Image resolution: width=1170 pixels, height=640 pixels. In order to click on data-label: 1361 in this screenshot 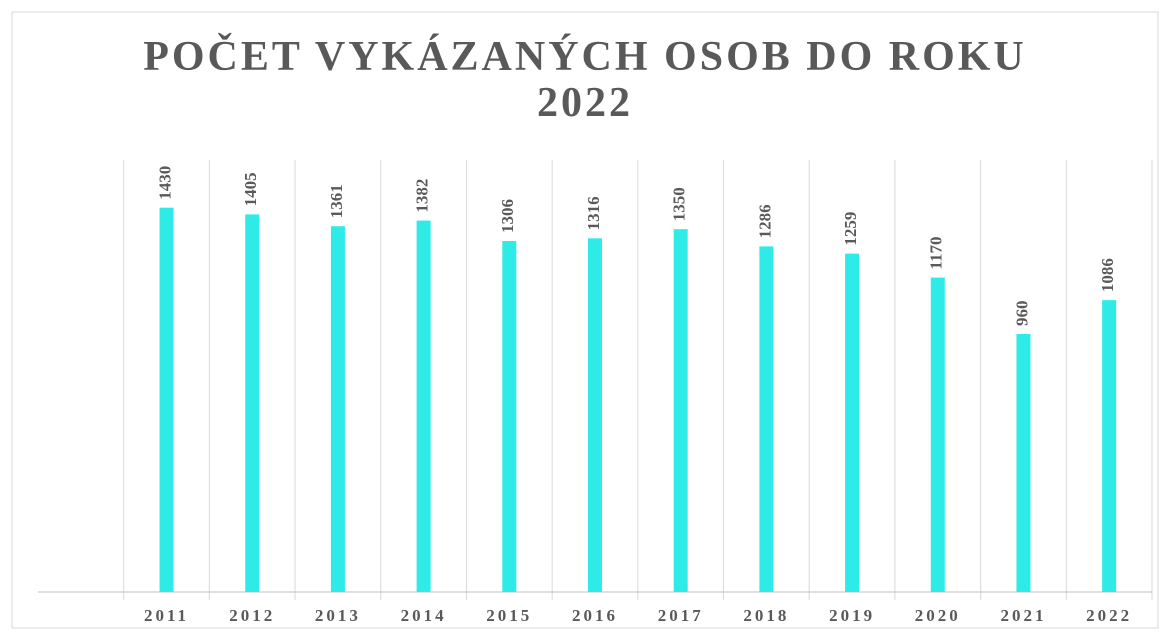, I will do `click(336, 201)`.